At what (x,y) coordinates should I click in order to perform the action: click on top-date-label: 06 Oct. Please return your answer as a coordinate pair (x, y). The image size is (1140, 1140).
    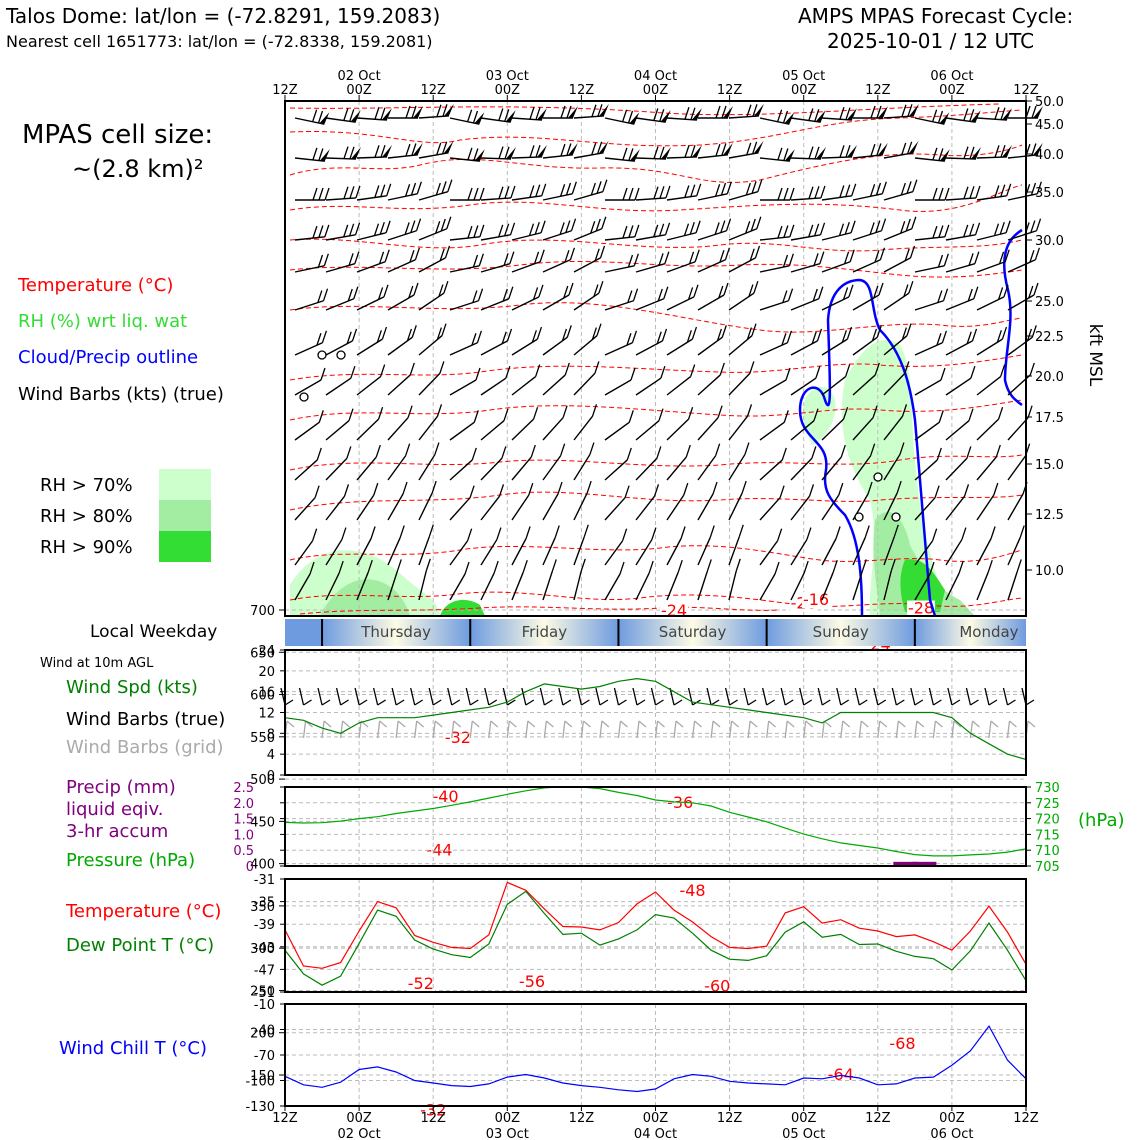
    Looking at the image, I should click on (951, 76).